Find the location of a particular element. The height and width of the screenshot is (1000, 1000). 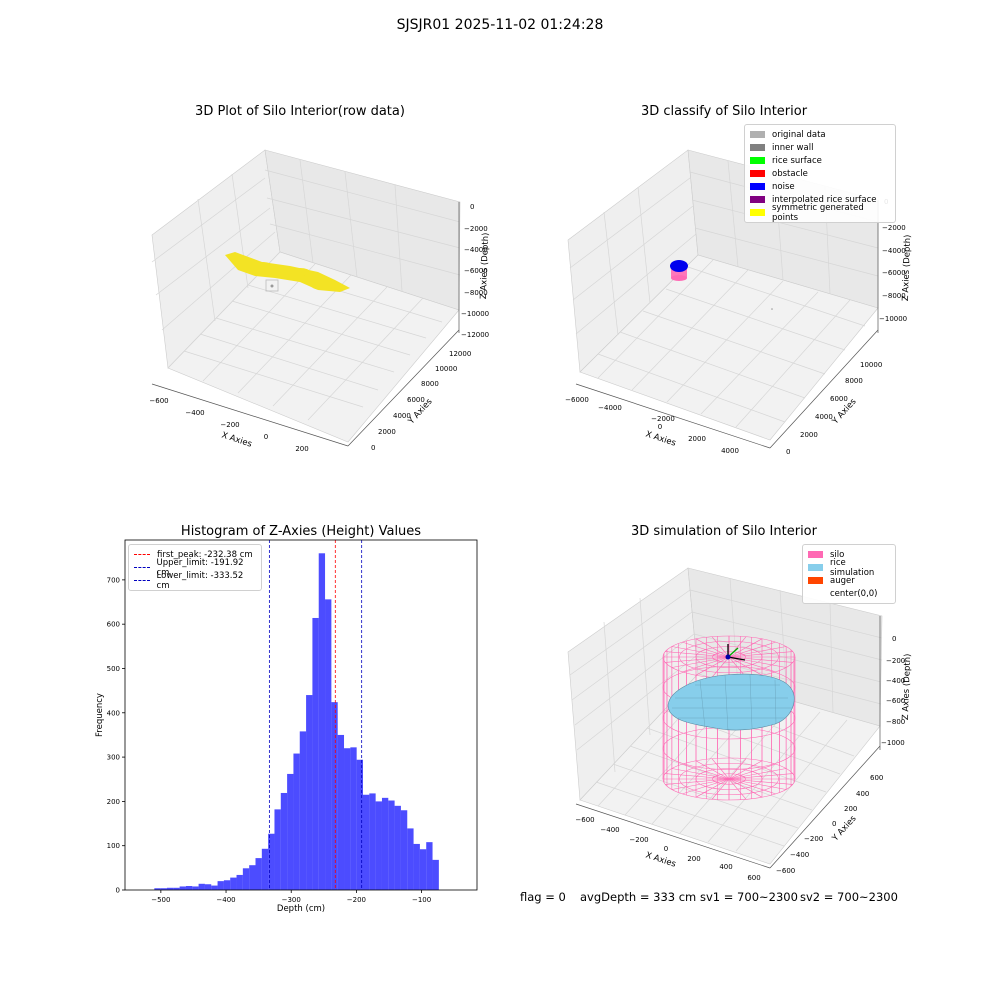

plot4-xlabel: X Axies is located at coordinates (660, 859).